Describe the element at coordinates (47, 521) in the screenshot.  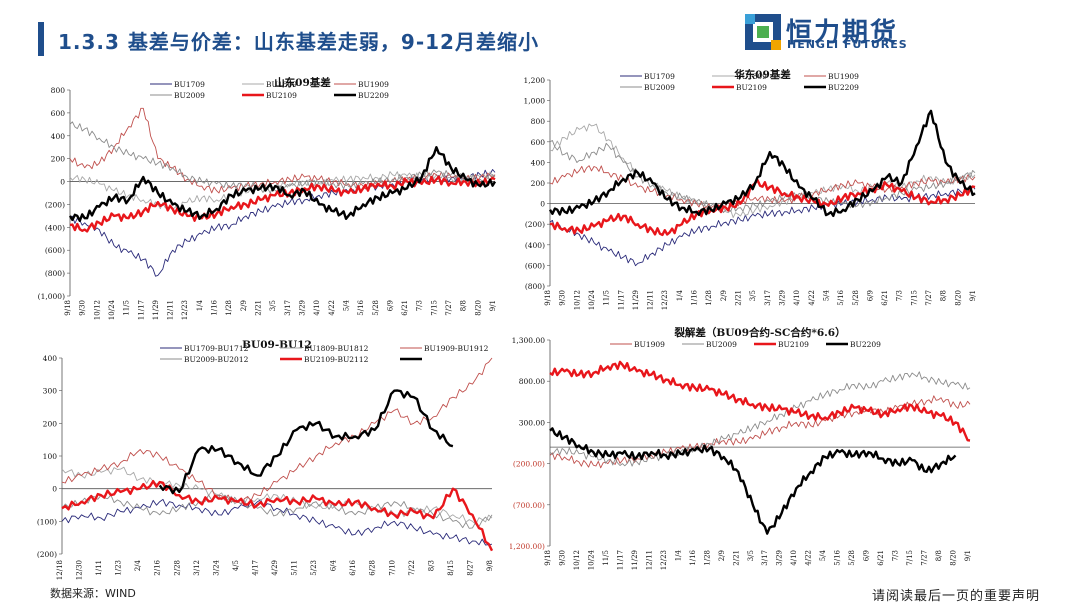
I see `y-tick-label: (100)` at that location.